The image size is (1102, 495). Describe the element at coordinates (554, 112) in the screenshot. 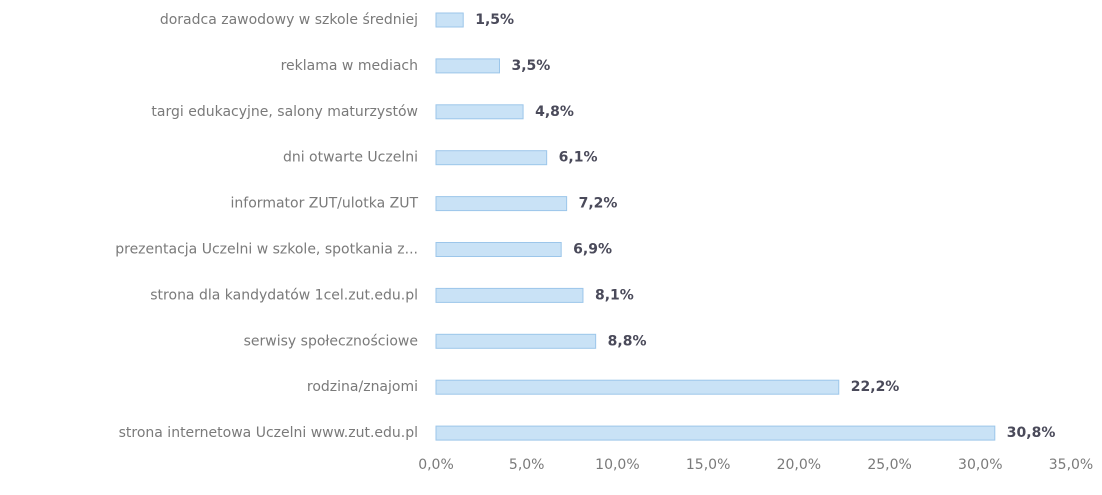

I see `value-label: 4,8%` at that location.